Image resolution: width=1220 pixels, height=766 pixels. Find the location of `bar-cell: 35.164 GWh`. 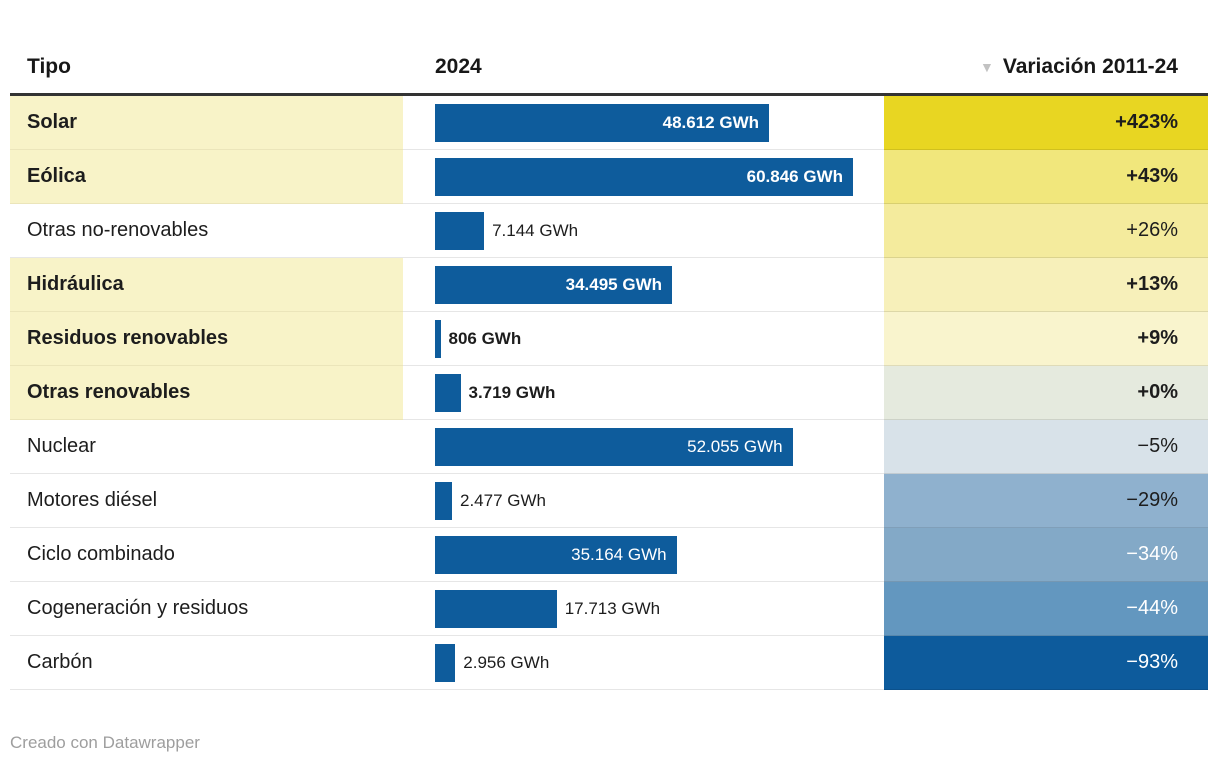

bar-cell: 35.164 GWh is located at coordinates (659, 555).